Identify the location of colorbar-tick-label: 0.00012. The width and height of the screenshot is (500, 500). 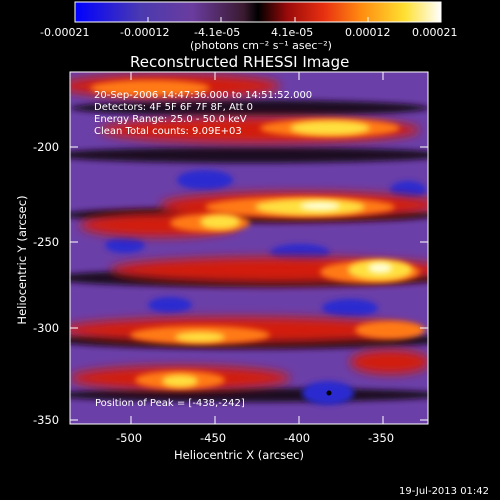
(368, 32).